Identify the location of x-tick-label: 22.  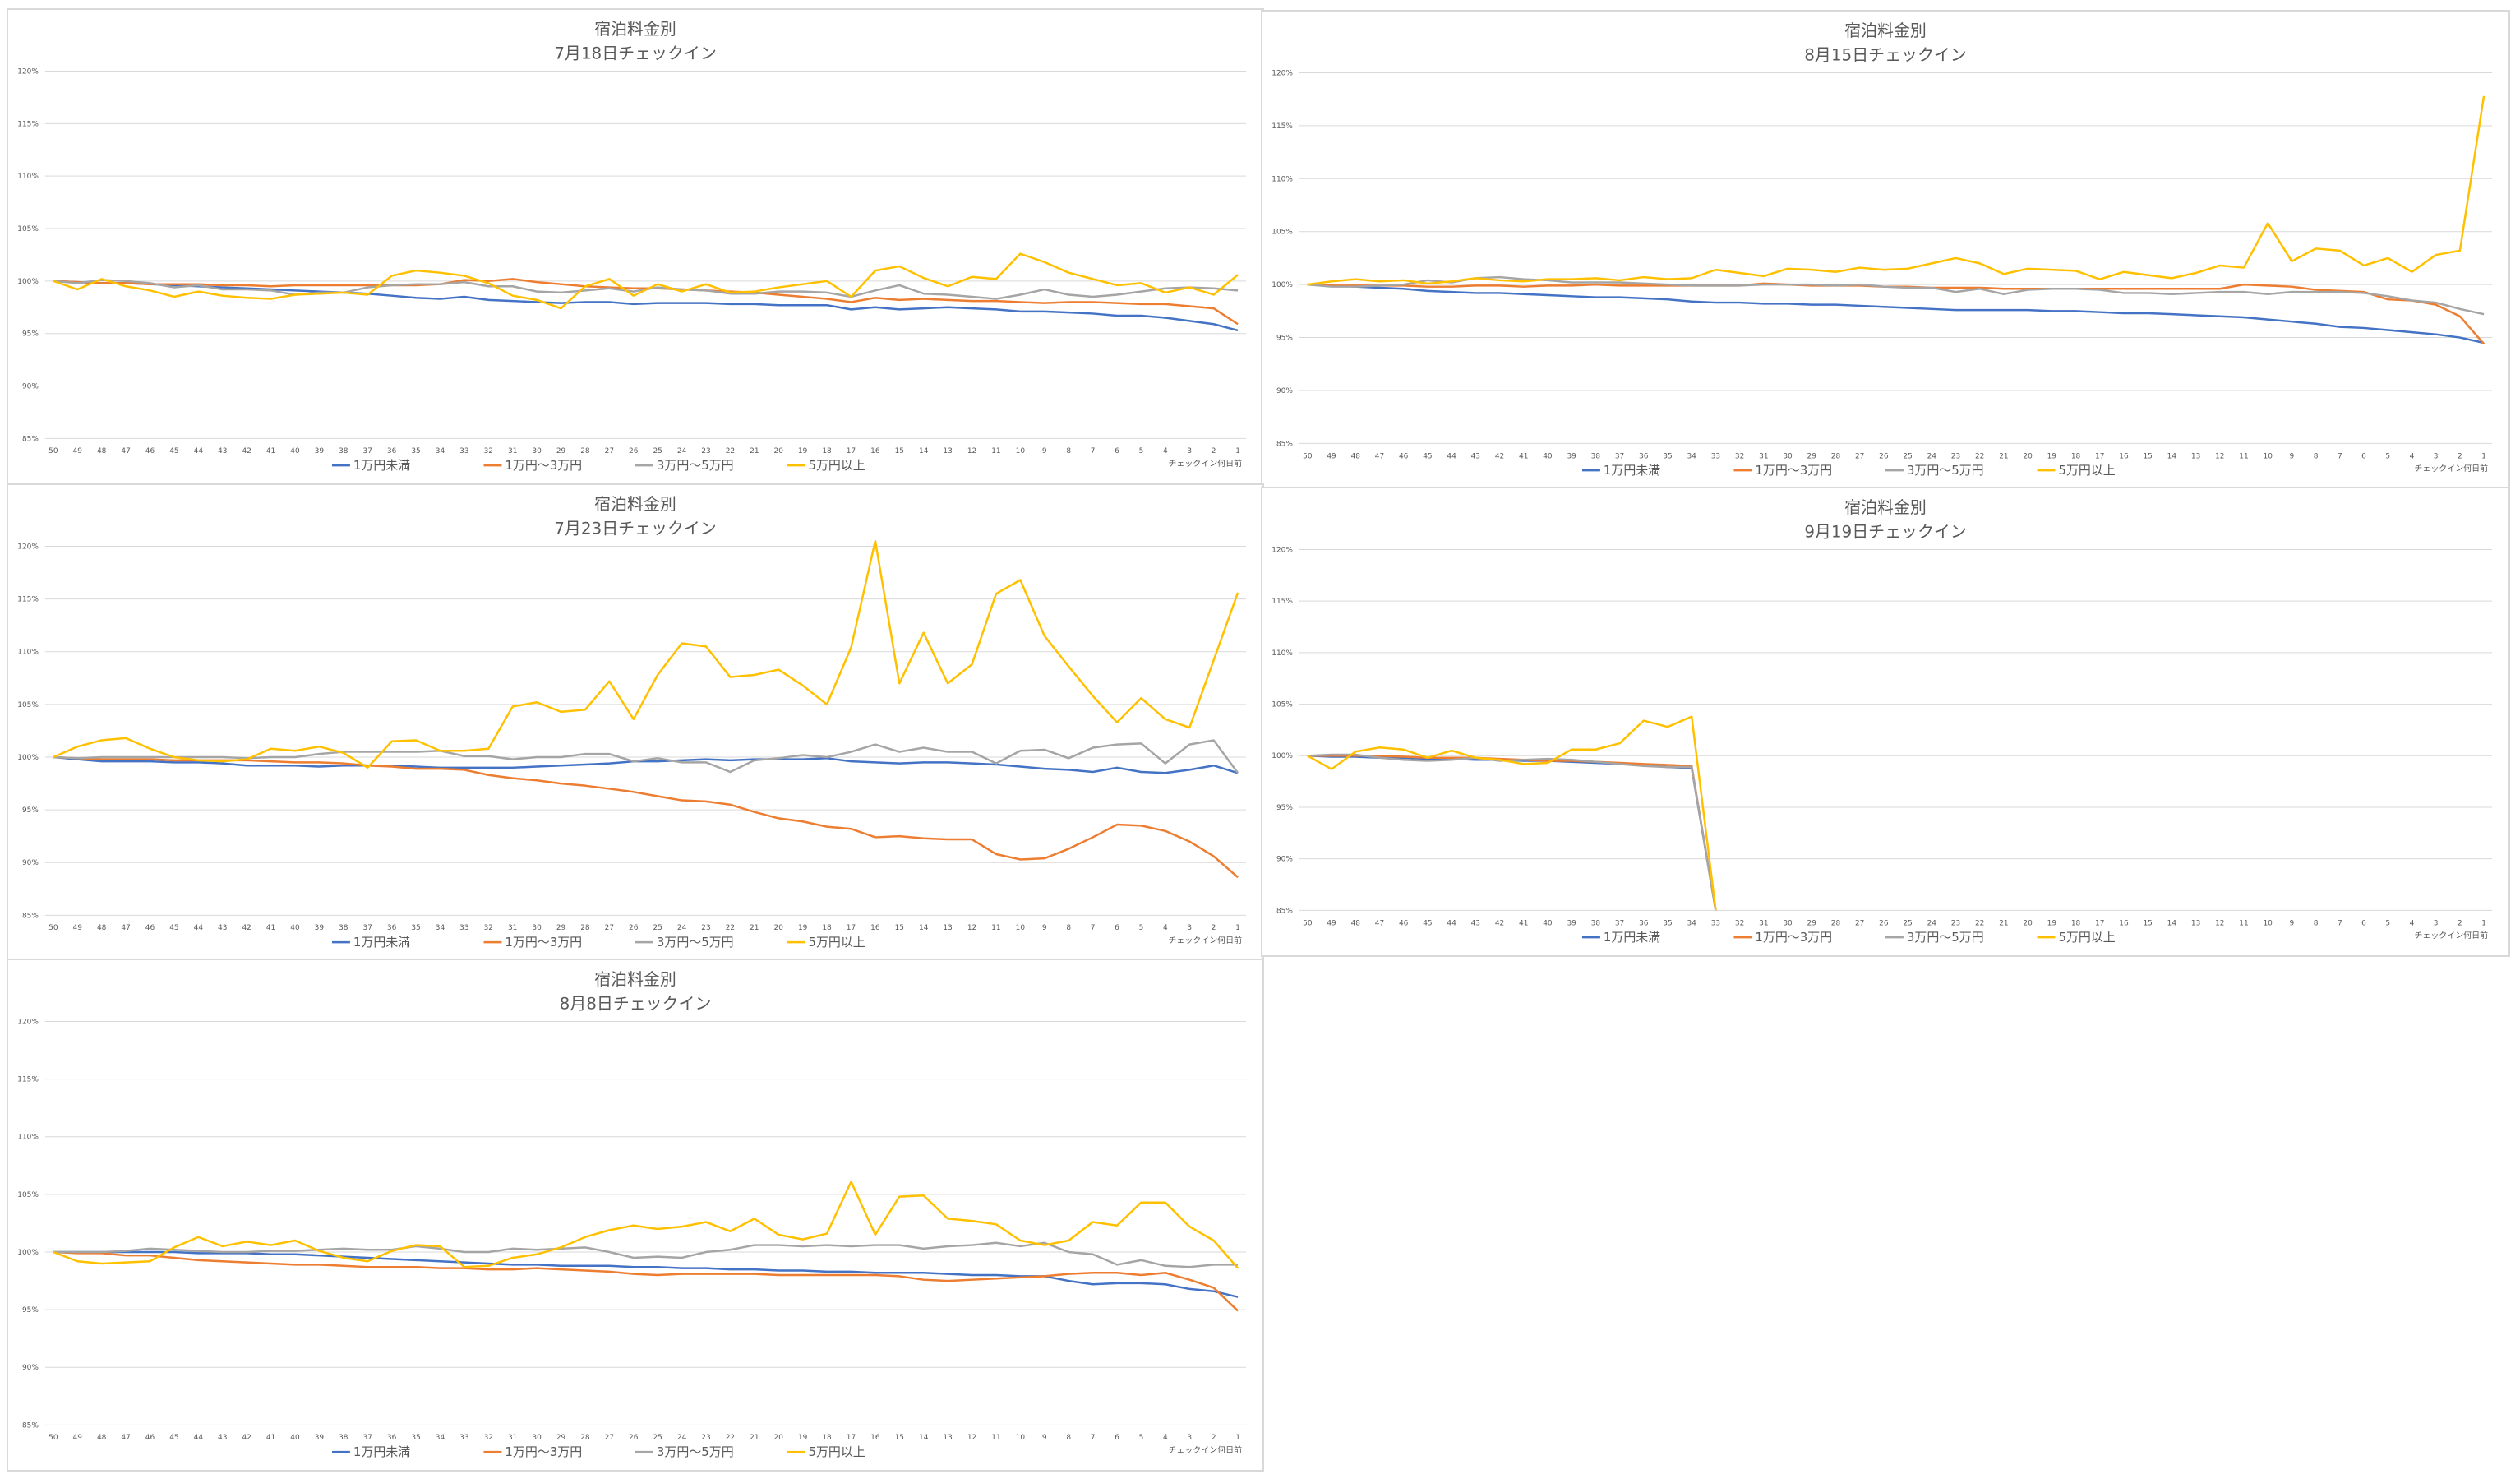
(730, 928).